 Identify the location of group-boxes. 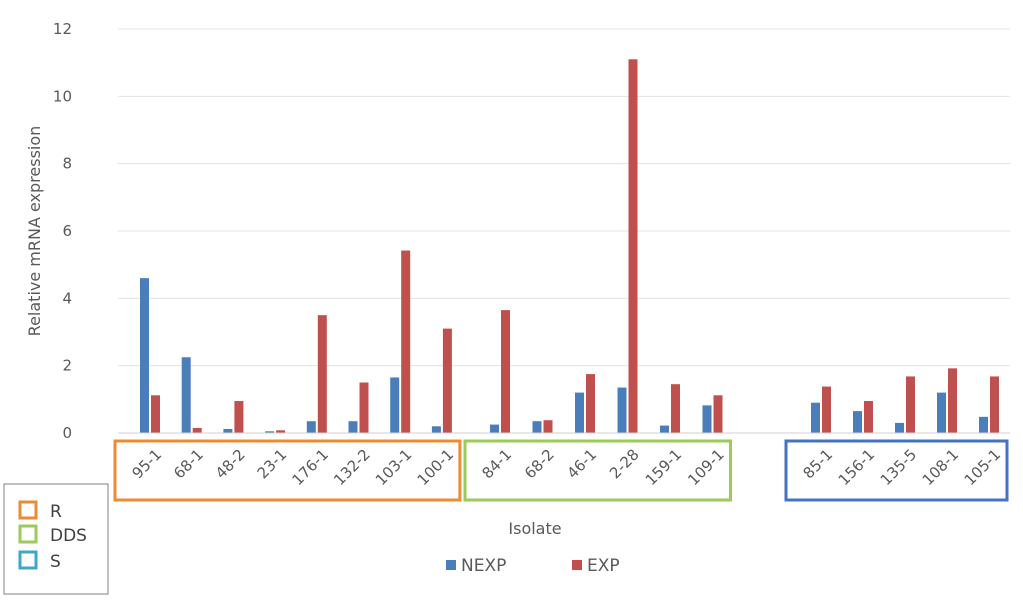
(561, 470).